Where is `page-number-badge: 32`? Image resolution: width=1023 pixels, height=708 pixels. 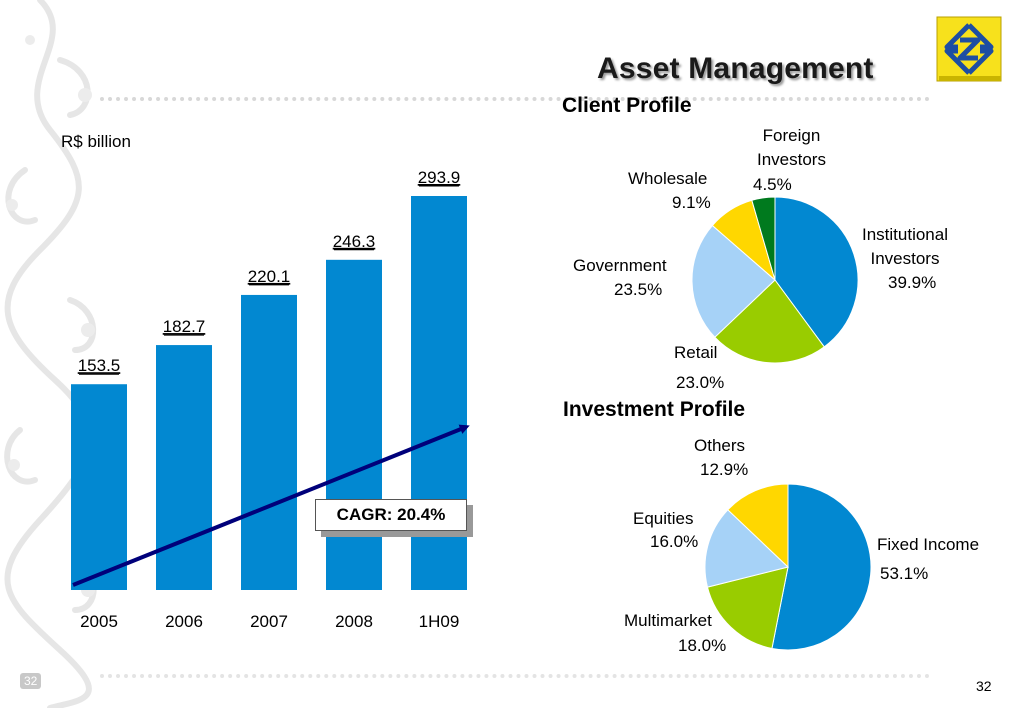 page-number-badge: 32 is located at coordinates (31, 681).